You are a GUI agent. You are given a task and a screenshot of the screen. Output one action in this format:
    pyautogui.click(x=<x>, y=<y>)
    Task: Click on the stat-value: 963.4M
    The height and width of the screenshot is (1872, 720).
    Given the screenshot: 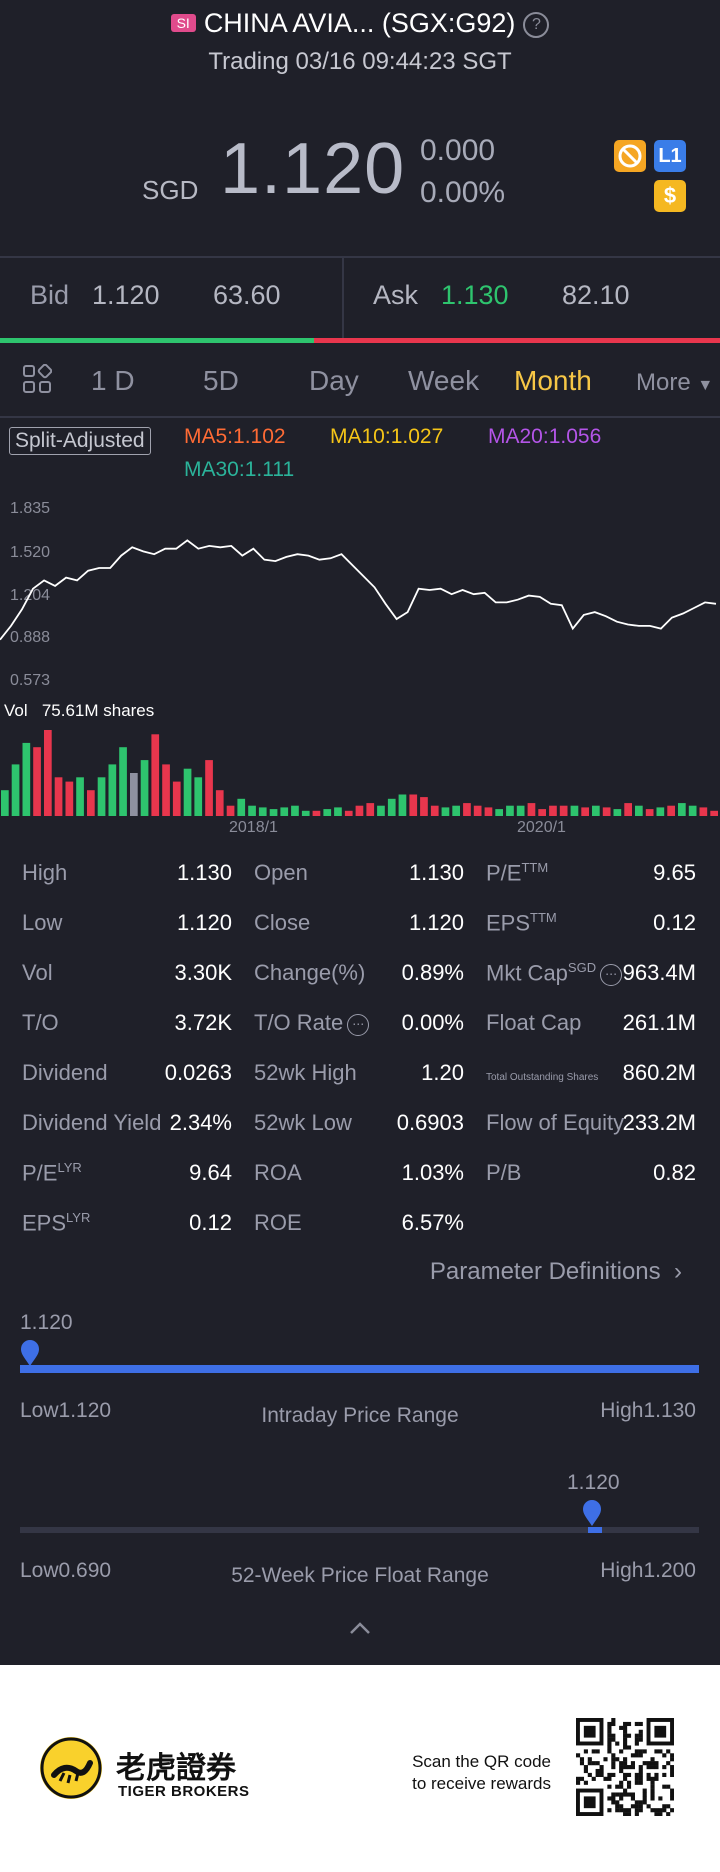 What is the action you would take?
    pyautogui.click(x=659, y=972)
    